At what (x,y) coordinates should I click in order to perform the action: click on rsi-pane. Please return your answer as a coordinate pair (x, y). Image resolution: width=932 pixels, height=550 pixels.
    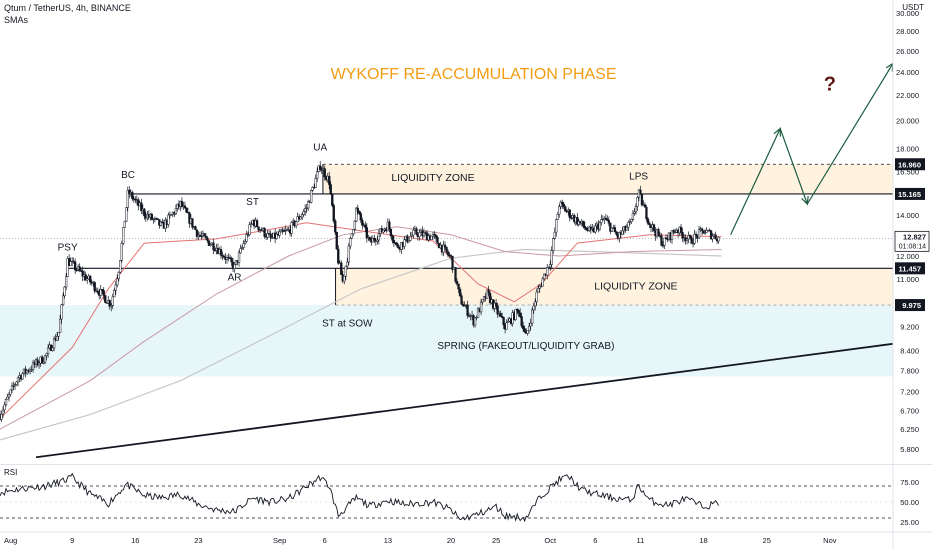
    Looking at the image, I should click on (446, 497).